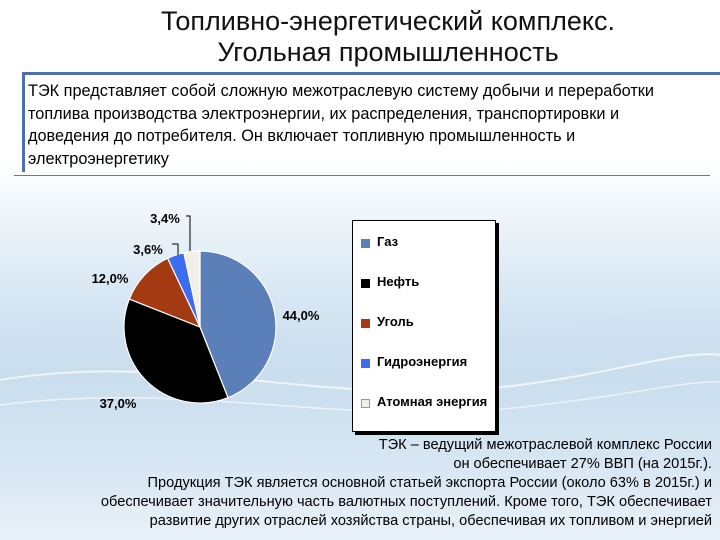 The height and width of the screenshot is (540, 720). I want to click on legend-label: Гидроэнергия, so click(422, 361).